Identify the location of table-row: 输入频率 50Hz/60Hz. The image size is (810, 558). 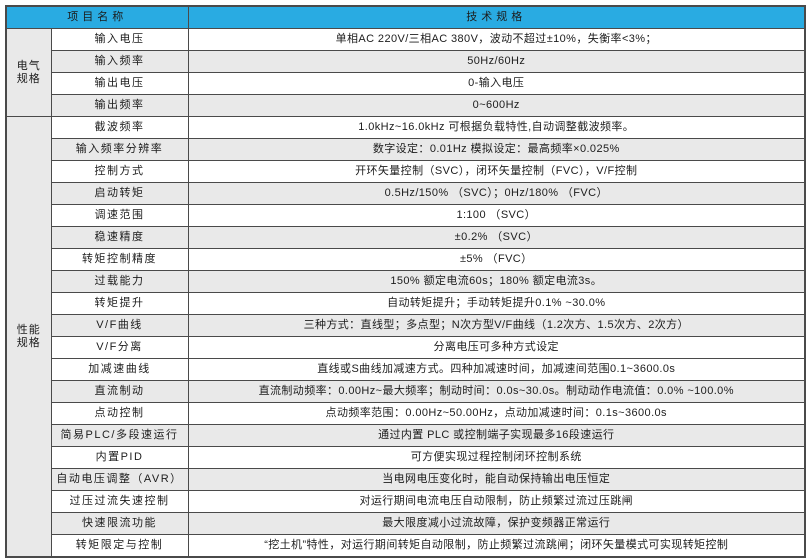
(406, 61).